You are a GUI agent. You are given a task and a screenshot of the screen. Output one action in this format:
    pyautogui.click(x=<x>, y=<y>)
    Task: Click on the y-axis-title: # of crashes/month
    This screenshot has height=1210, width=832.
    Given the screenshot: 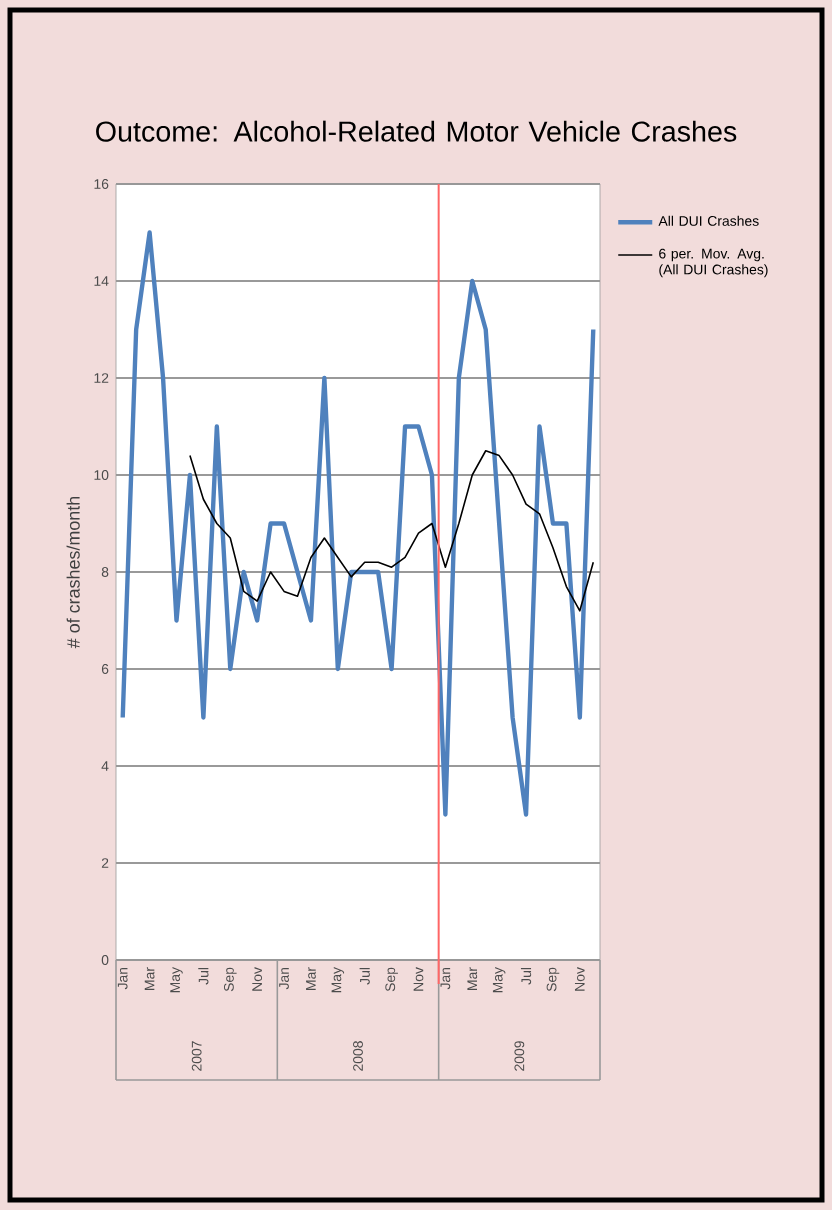 What is the action you would take?
    pyautogui.click(x=73, y=572)
    